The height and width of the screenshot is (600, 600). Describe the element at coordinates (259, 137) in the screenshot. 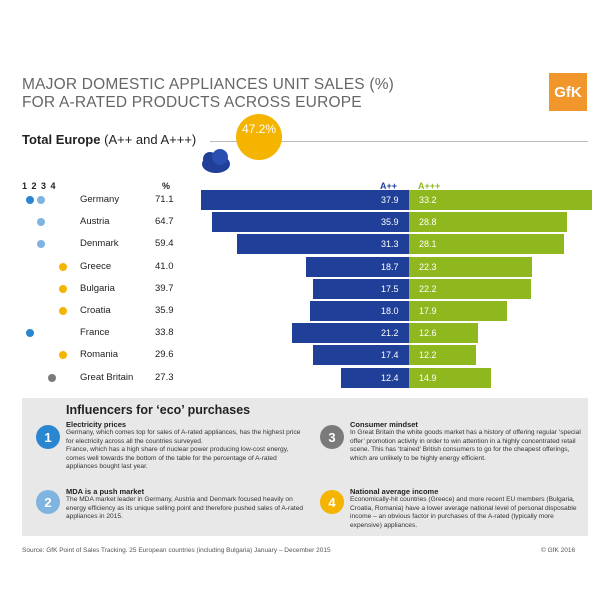

I see `total-value-badge: 47.2%` at that location.